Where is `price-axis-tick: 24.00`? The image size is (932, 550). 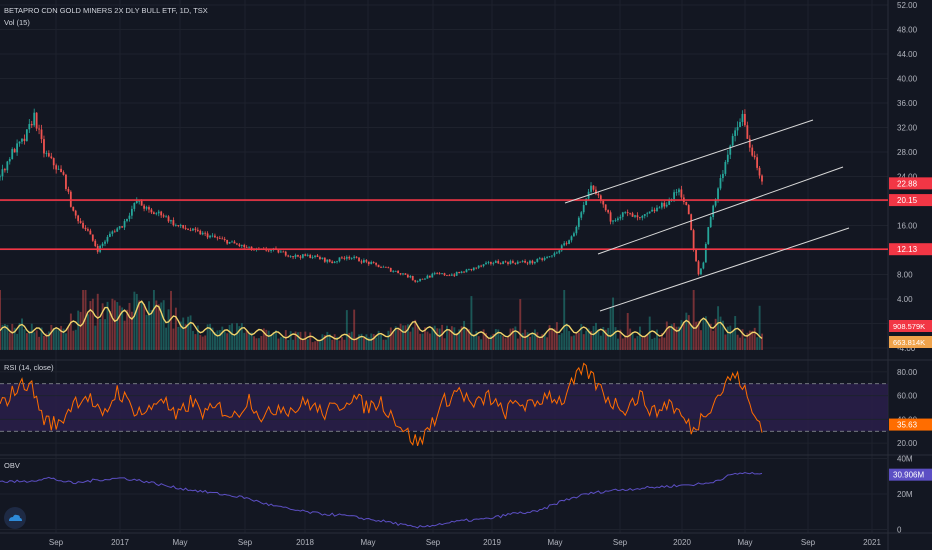
price-axis-tick: 24.00 is located at coordinates (907, 177).